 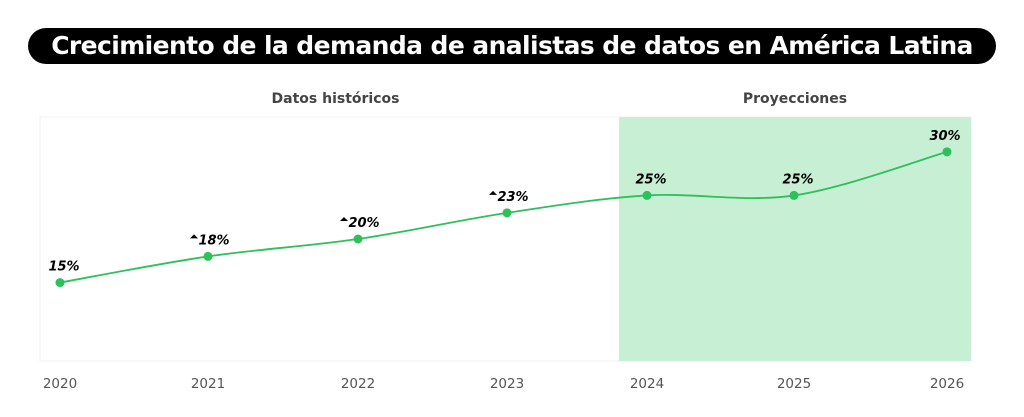 What do you see at coordinates (336, 99) in the screenshot?
I see `section-label-historical: Datos históricos` at bounding box center [336, 99].